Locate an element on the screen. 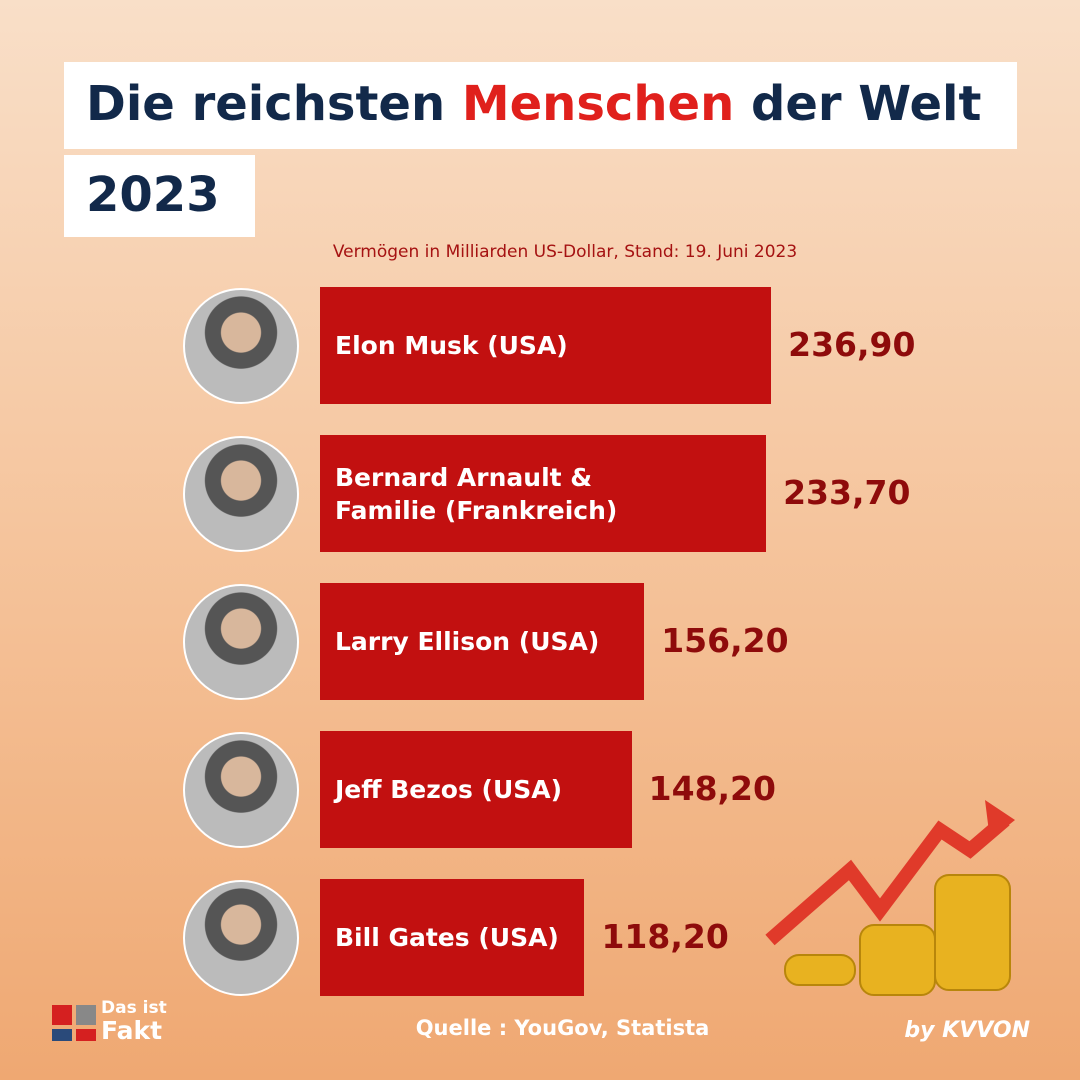  value-label: 236,90 is located at coordinates (852, 344).